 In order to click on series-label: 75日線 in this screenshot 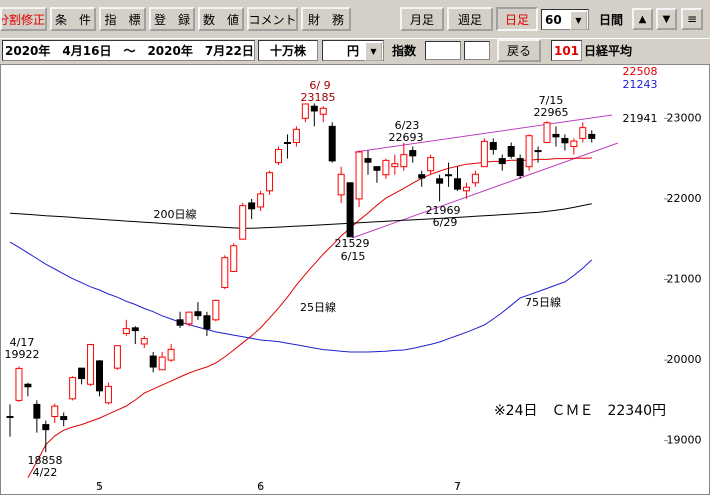, I will do `click(543, 302)`.